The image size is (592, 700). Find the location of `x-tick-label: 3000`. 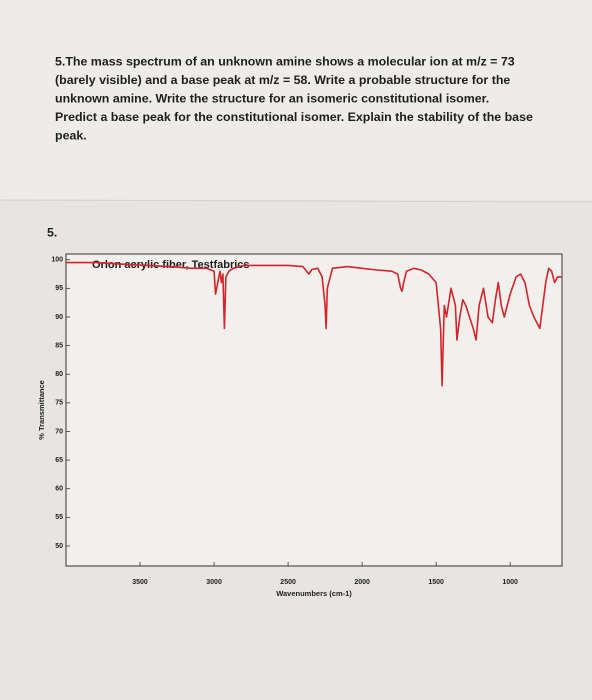

x-tick-label: 3000 is located at coordinates (214, 582).